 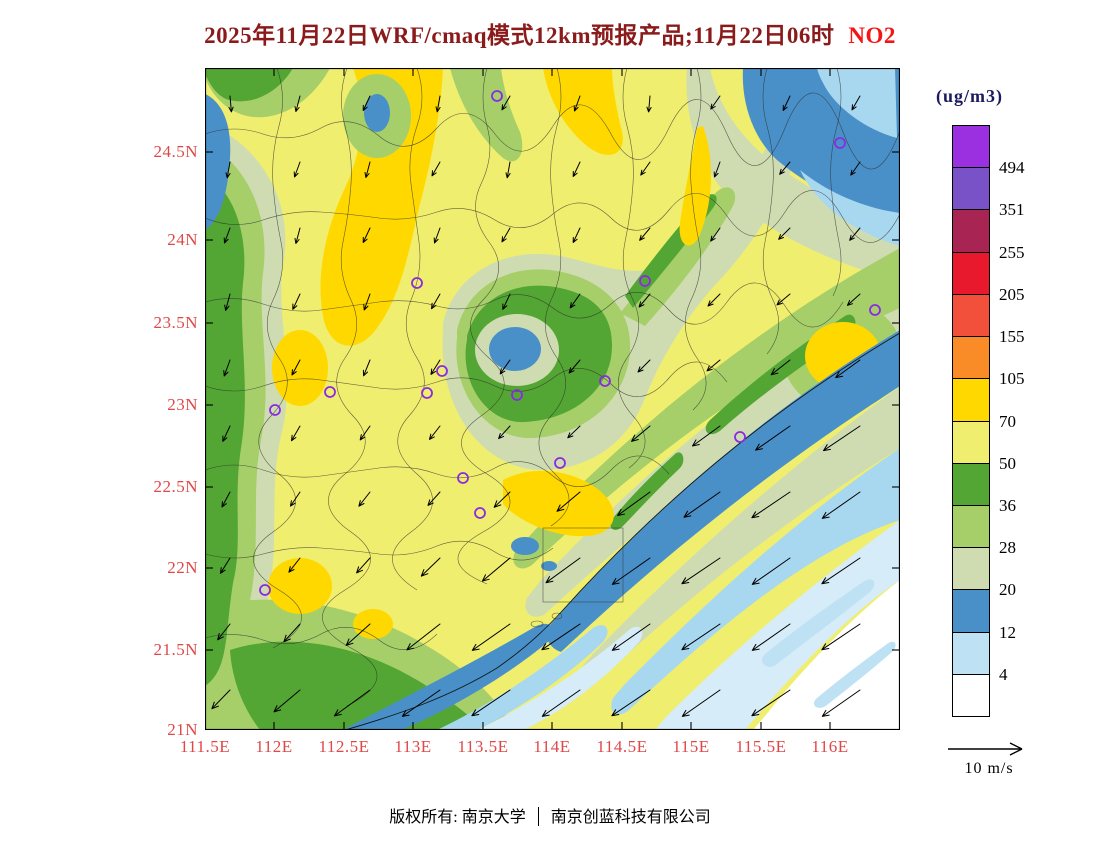 What do you see at coordinates (985, 749) in the screenshot?
I see `wind-reference-arrow-icon` at bounding box center [985, 749].